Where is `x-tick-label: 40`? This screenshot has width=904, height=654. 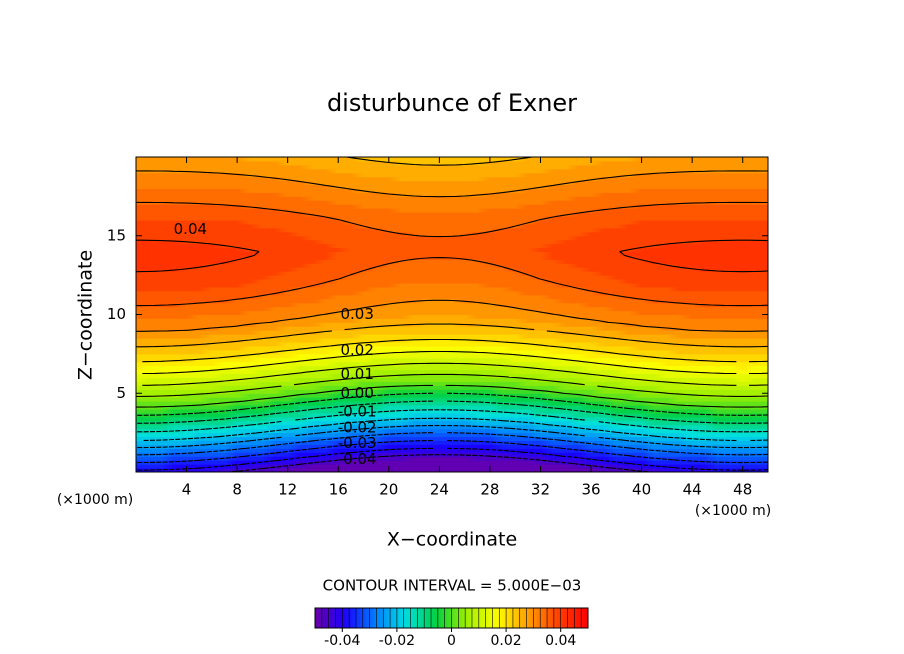
x-tick-label: 40 is located at coordinates (641, 490).